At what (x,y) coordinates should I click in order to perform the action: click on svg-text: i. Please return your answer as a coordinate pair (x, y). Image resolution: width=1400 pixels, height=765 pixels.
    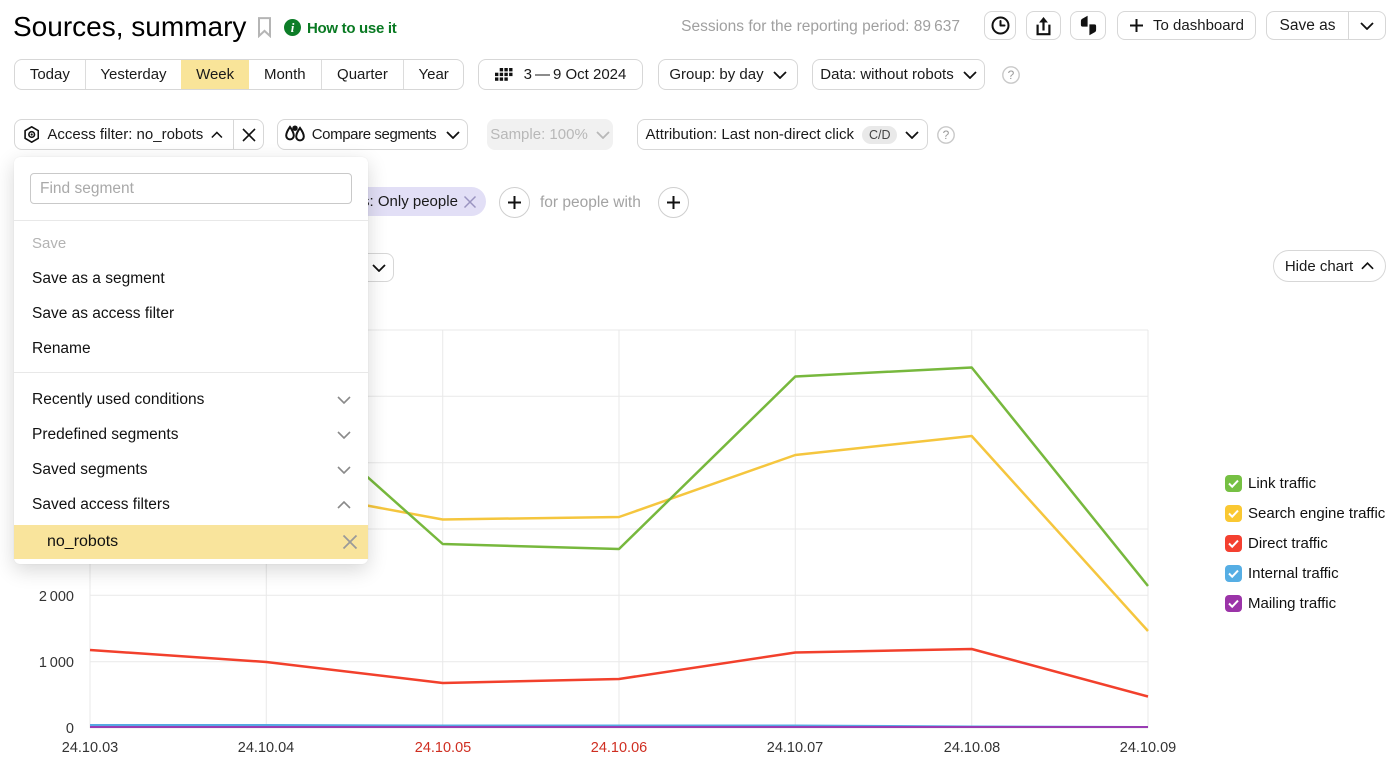
    Looking at the image, I should click on (293, 27).